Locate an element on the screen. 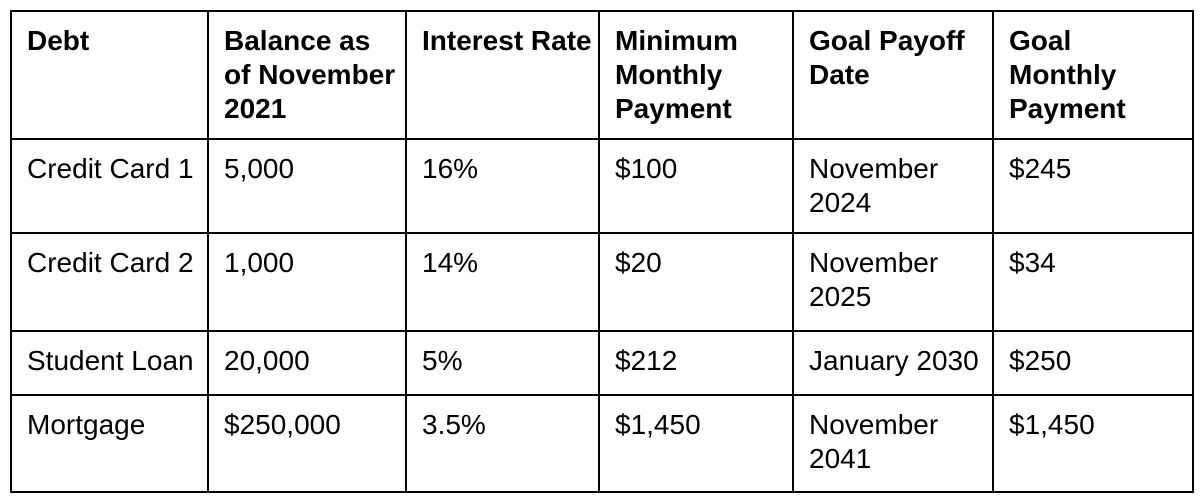 The image size is (1200, 502). column-header-debt: Debt is located at coordinates (109, 75).